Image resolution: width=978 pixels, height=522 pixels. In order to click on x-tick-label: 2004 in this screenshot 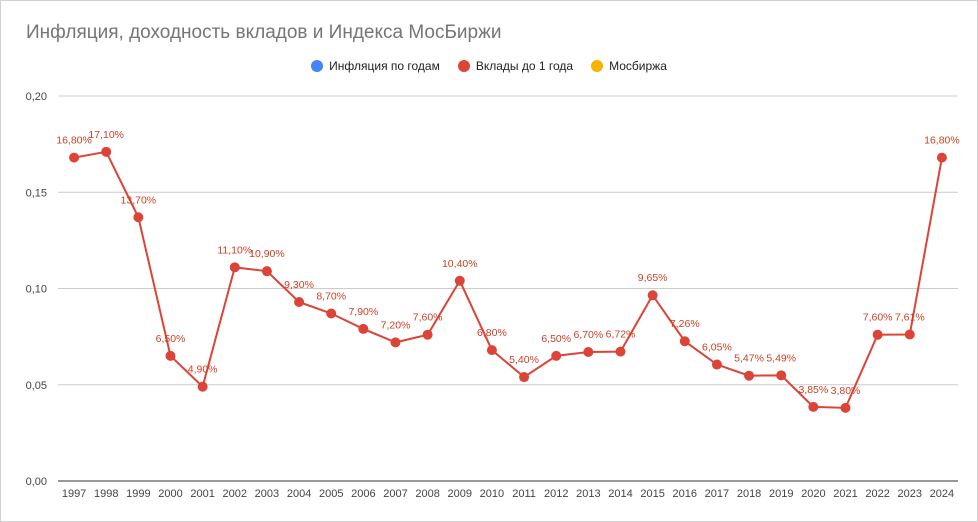, I will do `click(299, 494)`.